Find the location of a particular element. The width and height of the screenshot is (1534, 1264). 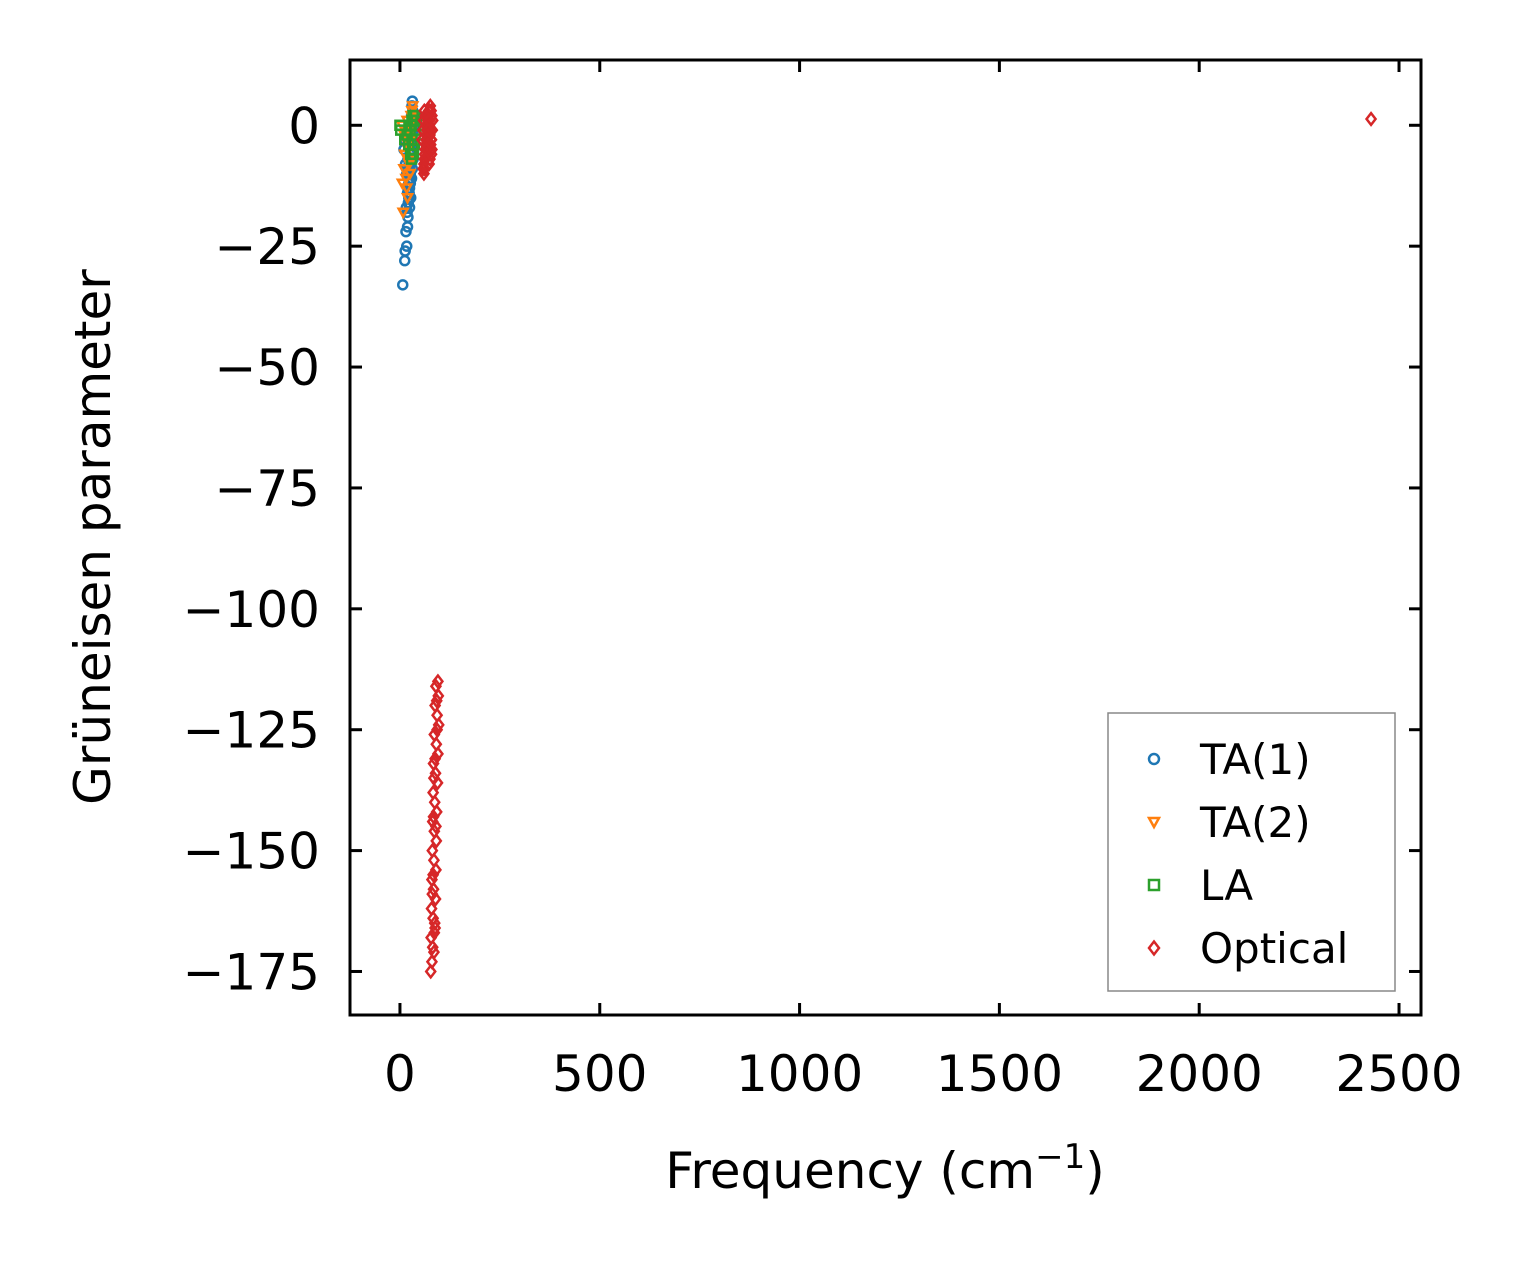

y-tick-label: −125 is located at coordinates (251, 731).